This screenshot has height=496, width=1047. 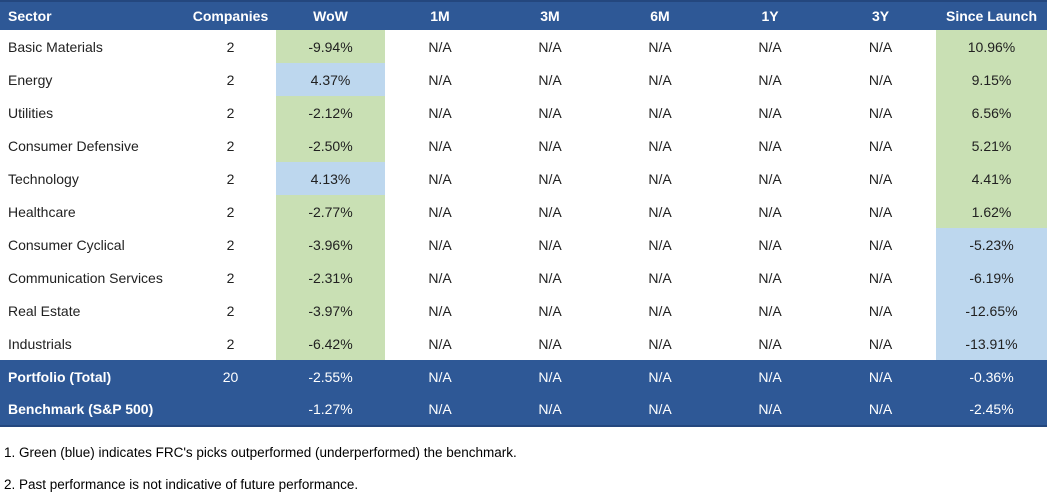 What do you see at coordinates (92, 178) in the screenshot?
I see `sector-cell: Technology` at bounding box center [92, 178].